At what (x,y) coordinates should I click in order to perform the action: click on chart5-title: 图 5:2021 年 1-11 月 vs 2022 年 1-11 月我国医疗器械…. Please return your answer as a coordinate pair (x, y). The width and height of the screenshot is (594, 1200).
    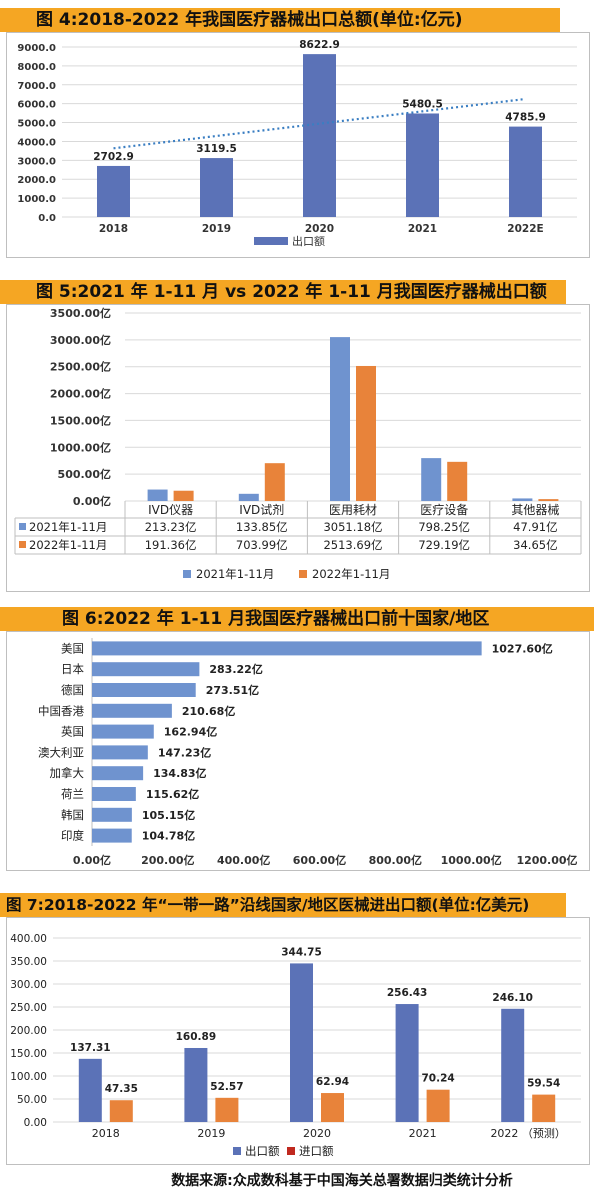
    Looking at the image, I should click on (283, 292).